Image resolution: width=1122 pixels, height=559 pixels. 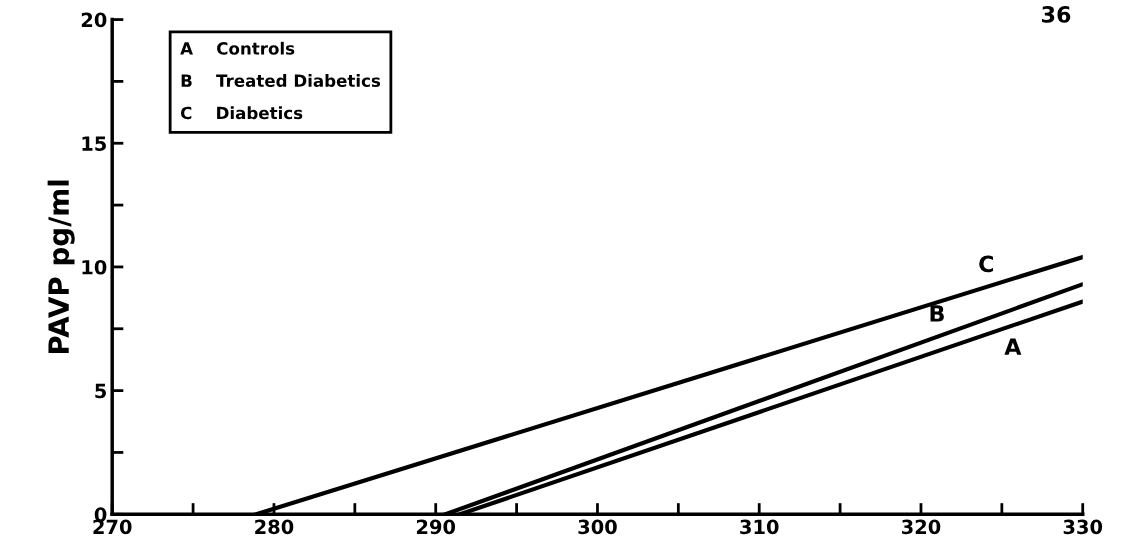 What do you see at coordinates (94, 267) in the screenshot?
I see `y-tick-label: 10` at bounding box center [94, 267].